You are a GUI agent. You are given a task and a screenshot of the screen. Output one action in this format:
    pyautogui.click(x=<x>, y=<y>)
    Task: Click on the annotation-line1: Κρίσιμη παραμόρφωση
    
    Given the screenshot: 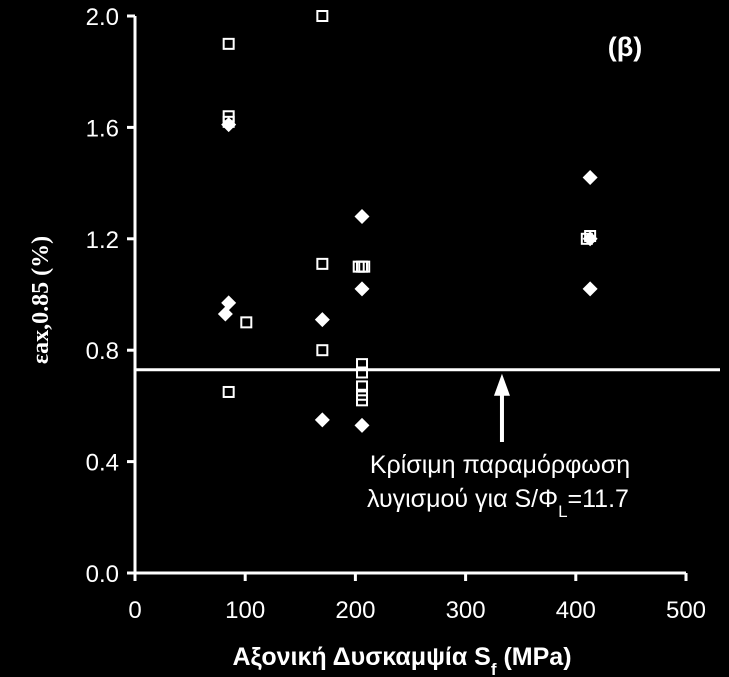 What is the action you would take?
    pyautogui.click(x=500, y=465)
    